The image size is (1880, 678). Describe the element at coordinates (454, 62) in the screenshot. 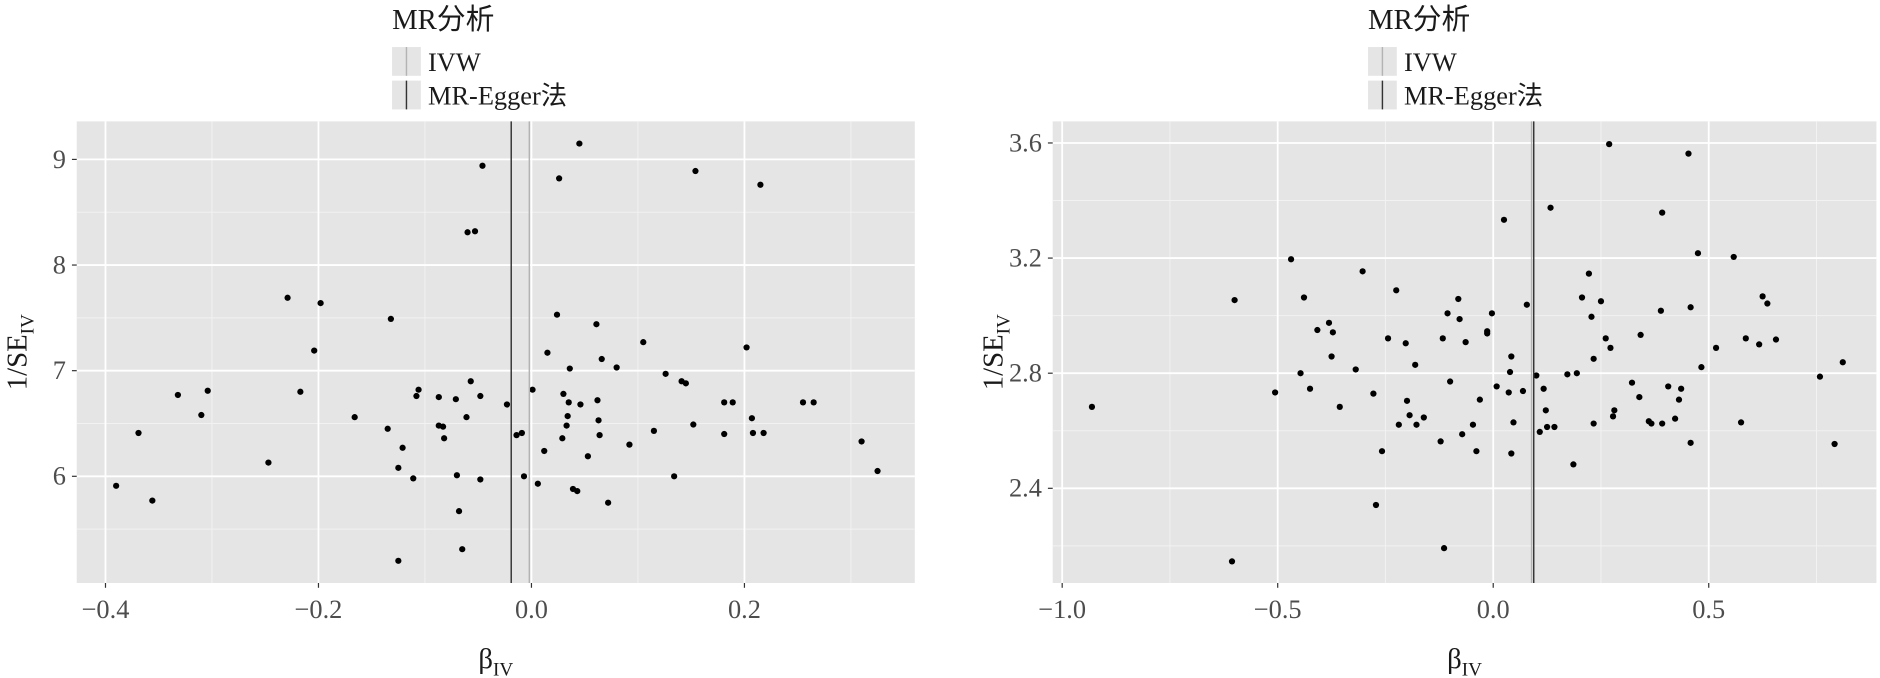

I see `legend-label: IVW` at that location.